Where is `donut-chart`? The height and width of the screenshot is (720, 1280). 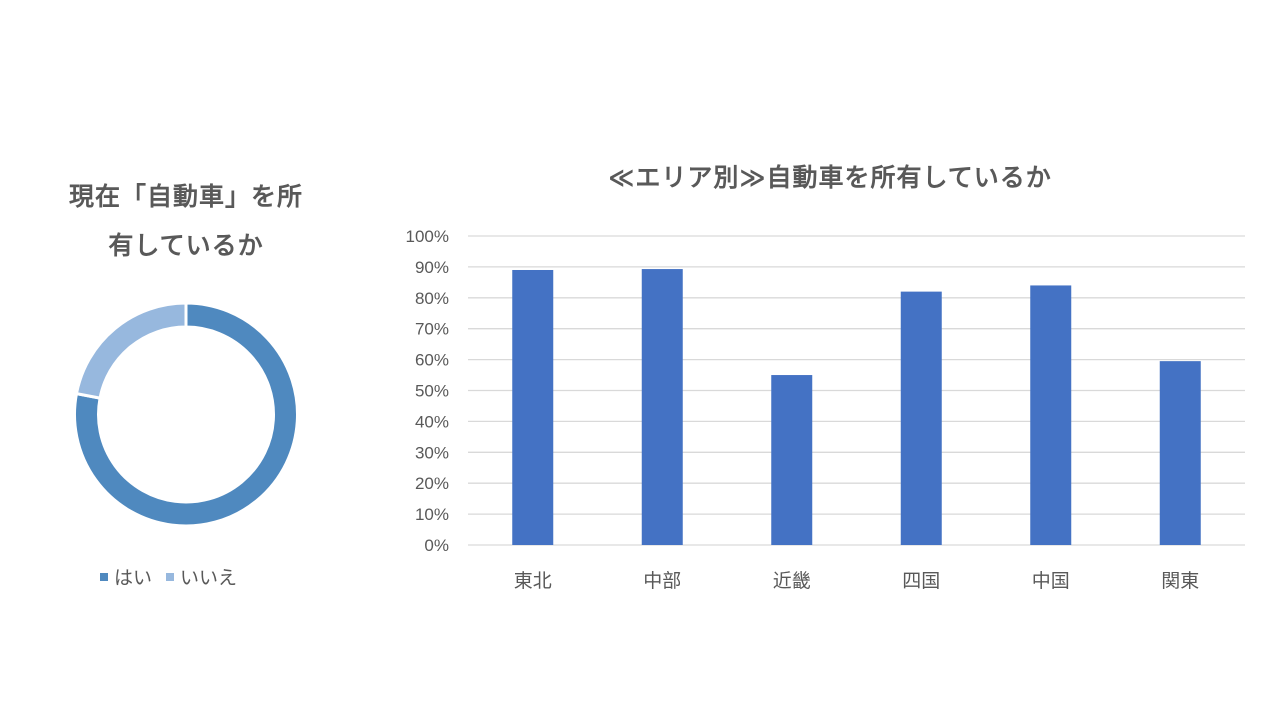 donut-chart is located at coordinates (186, 414).